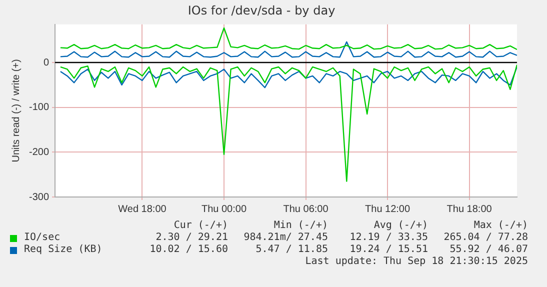 The width and height of the screenshot is (547, 287). Describe the element at coordinates (388, 250) in the screenshot. I see `text: 19.24 / 15.51` at that location.